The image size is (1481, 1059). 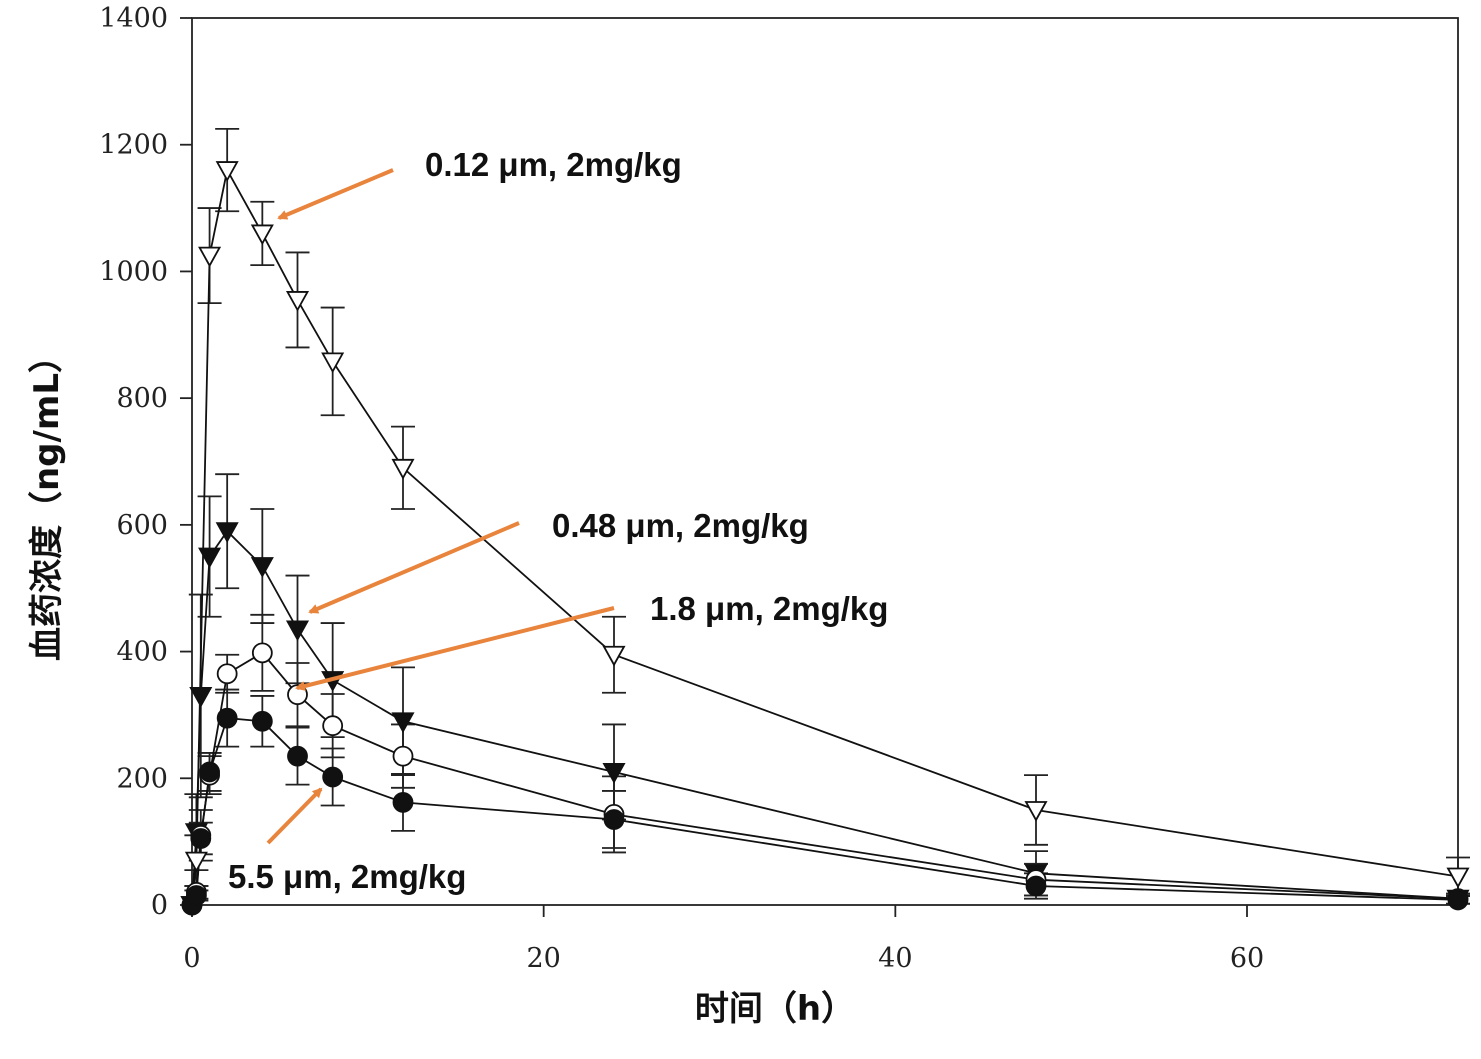 I want to click on y-tick-label: 0, so click(x=159, y=905).